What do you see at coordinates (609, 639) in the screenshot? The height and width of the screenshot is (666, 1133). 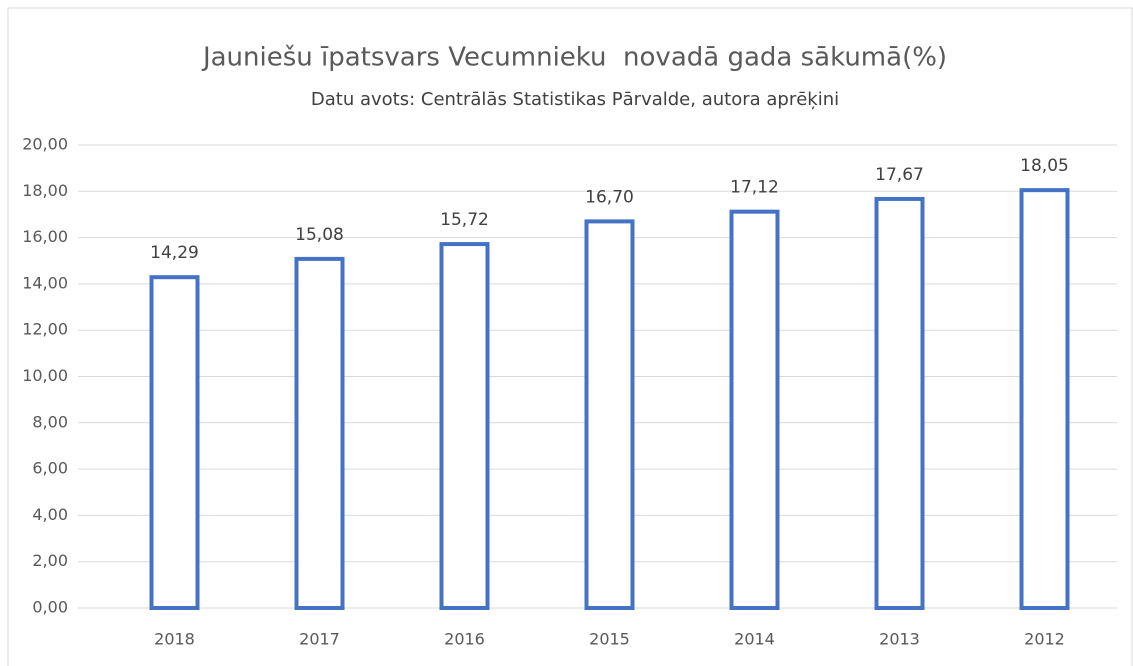 I see `x-tick-label: 2015` at bounding box center [609, 639].